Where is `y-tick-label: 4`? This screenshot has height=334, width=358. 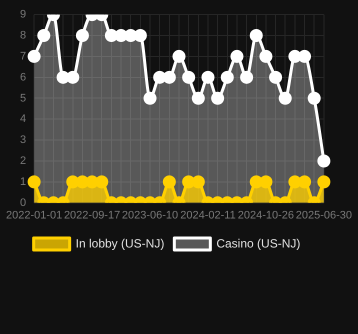 y-tick-label: 4 is located at coordinates (23, 119).